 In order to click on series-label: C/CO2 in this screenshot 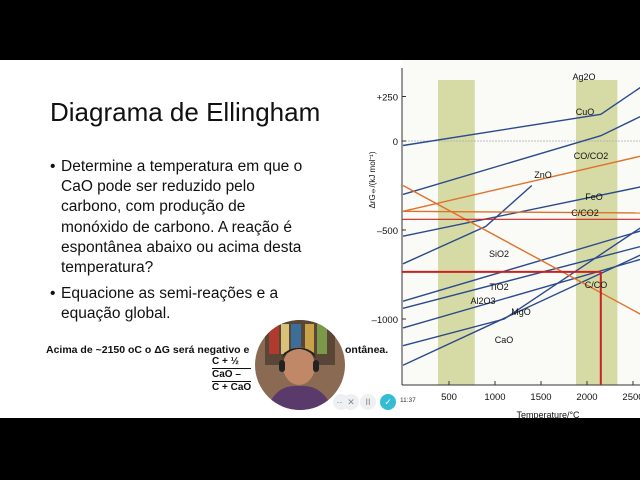, I will do `click(585, 213)`.